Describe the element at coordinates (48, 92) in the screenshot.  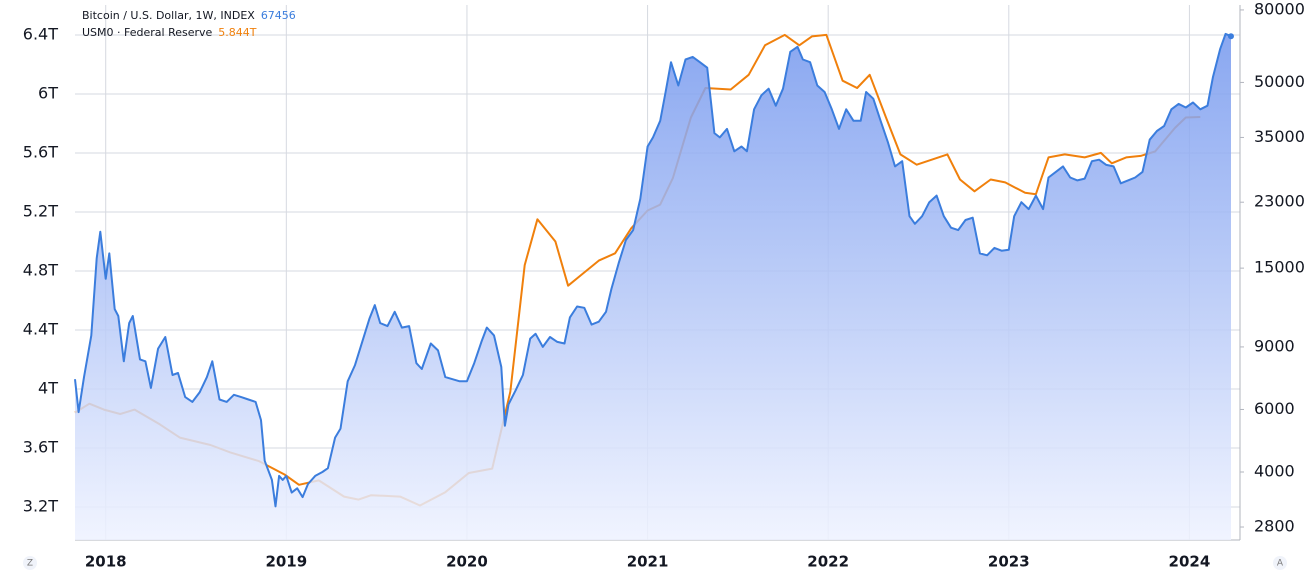
I see `y-tick-label: 6T` at that location.